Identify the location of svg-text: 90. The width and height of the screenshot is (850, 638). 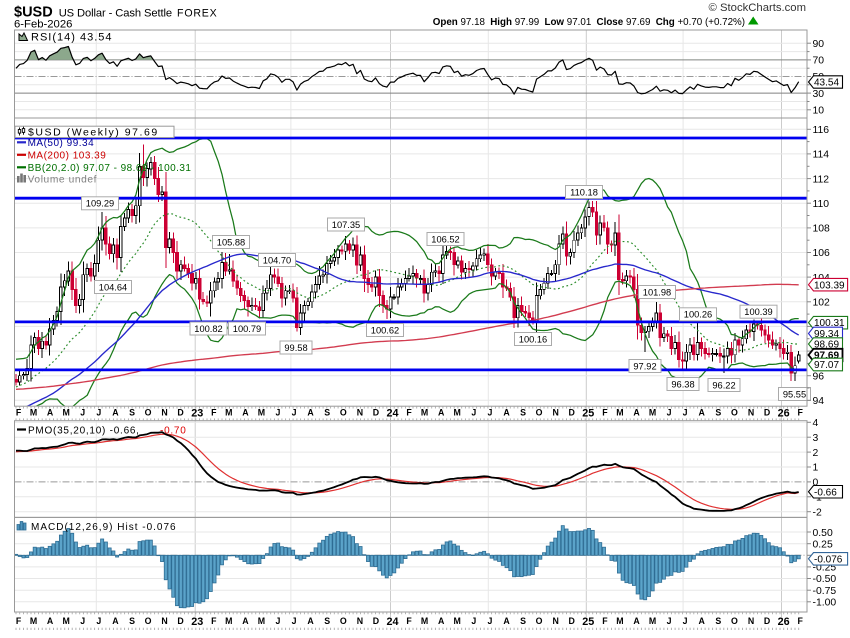
(819, 44).